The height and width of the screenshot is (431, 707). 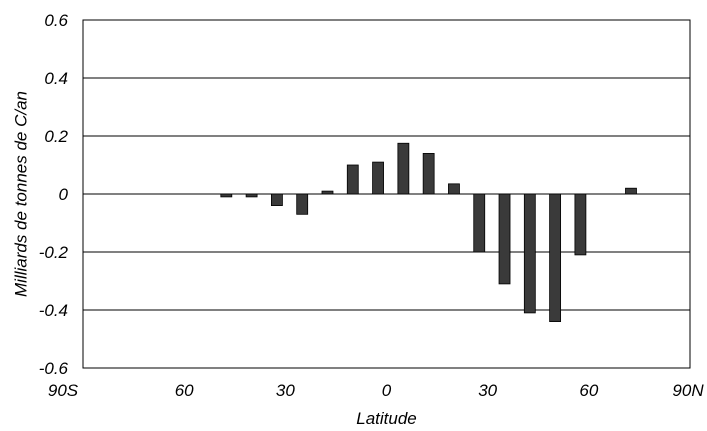 What do you see at coordinates (386, 418) in the screenshot?
I see `x-axis-title: Latitude` at bounding box center [386, 418].